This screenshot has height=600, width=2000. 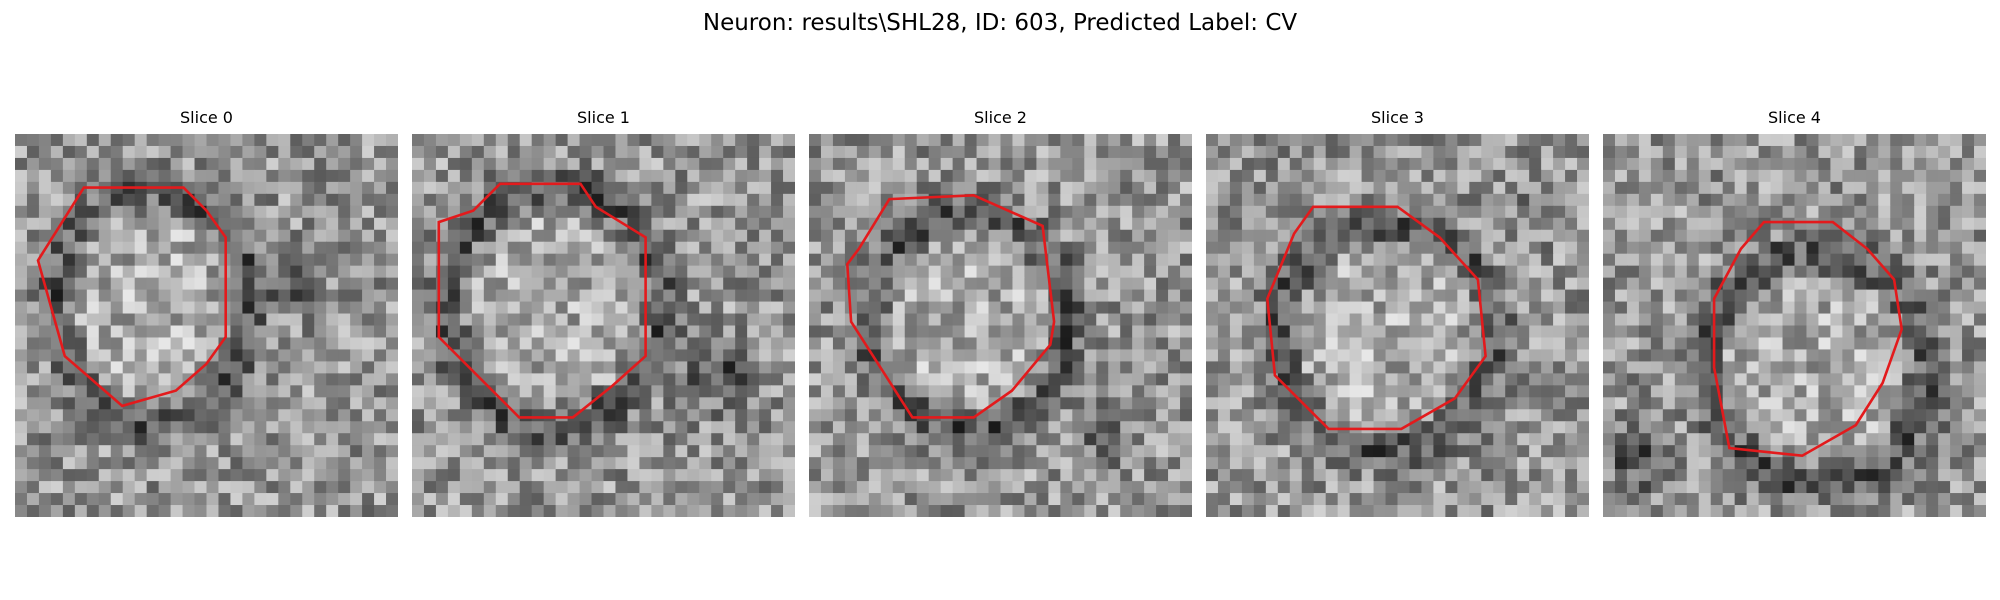 I want to click on slice-panel-2: Slice 2, so click(x=1000, y=312).